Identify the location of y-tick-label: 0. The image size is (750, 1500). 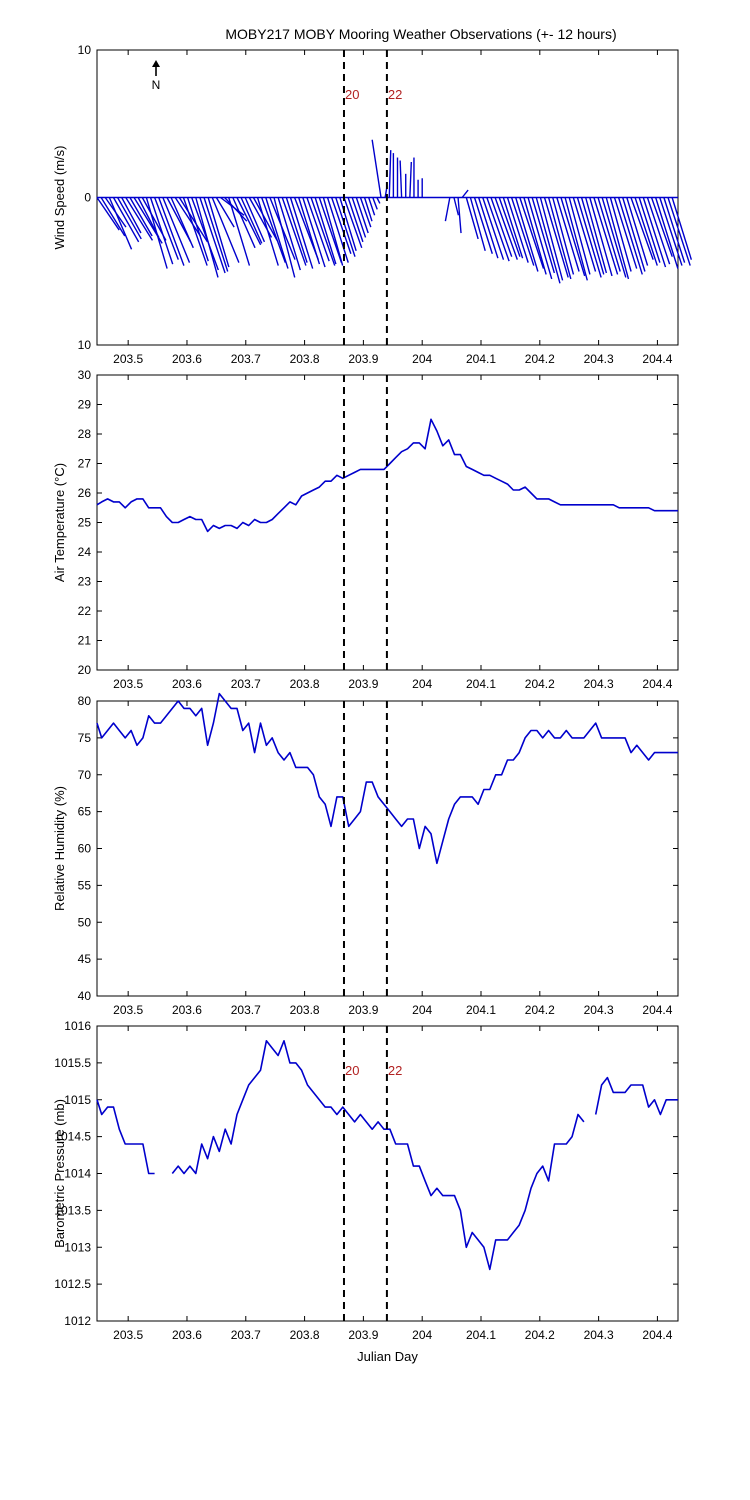
(87, 198).